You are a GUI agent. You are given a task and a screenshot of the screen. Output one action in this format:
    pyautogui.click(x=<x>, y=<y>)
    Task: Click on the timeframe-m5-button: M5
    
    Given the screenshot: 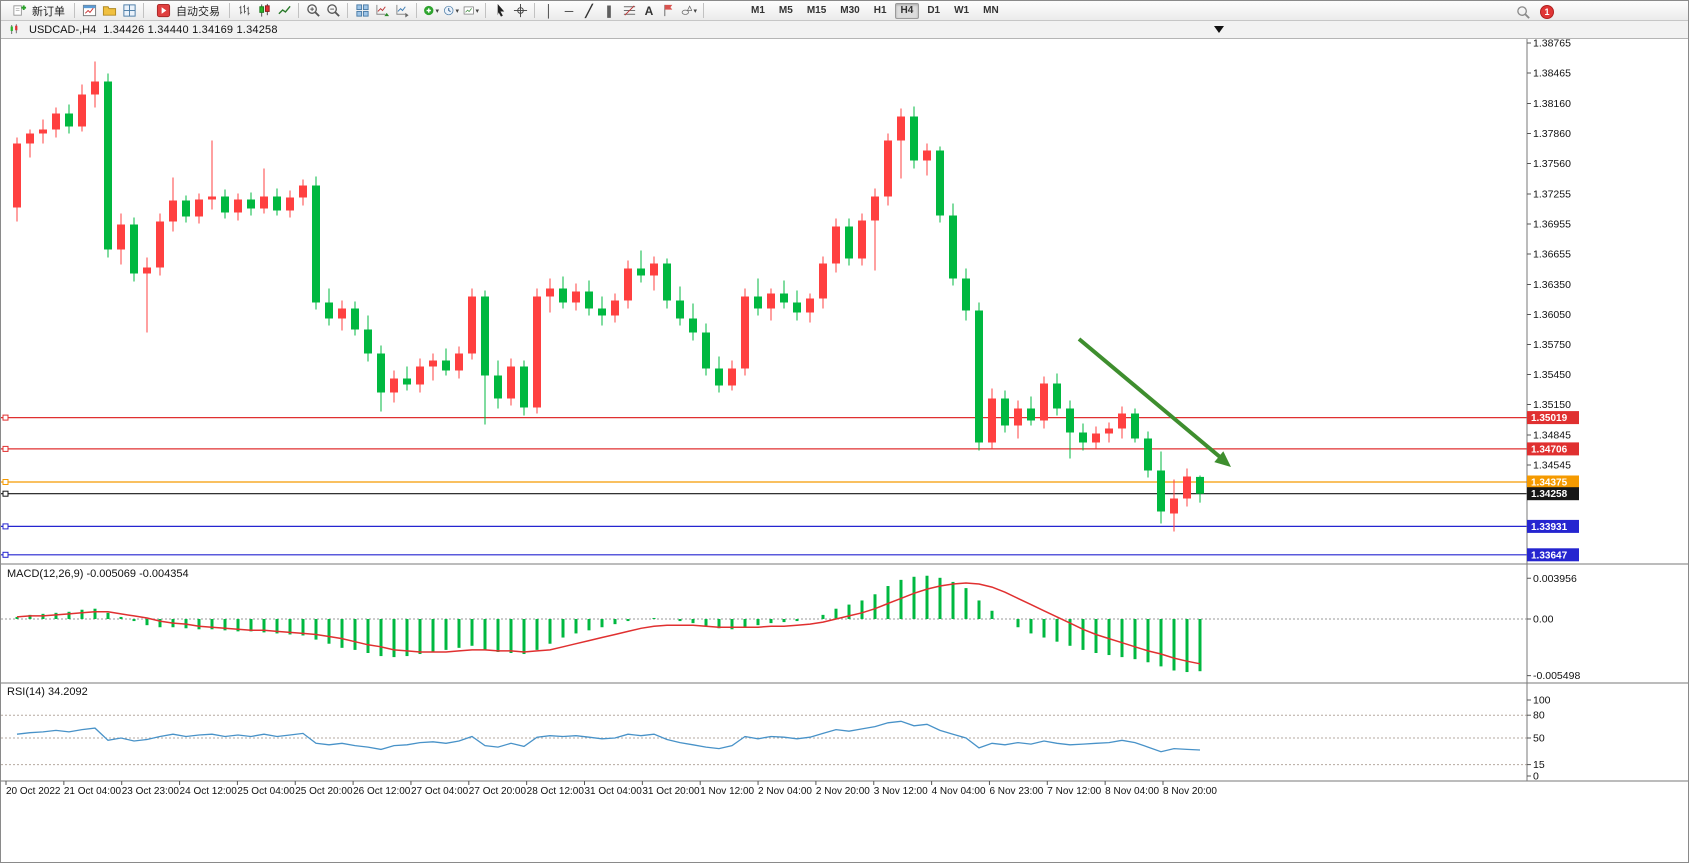 What is the action you would take?
    pyautogui.click(x=785, y=10)
    